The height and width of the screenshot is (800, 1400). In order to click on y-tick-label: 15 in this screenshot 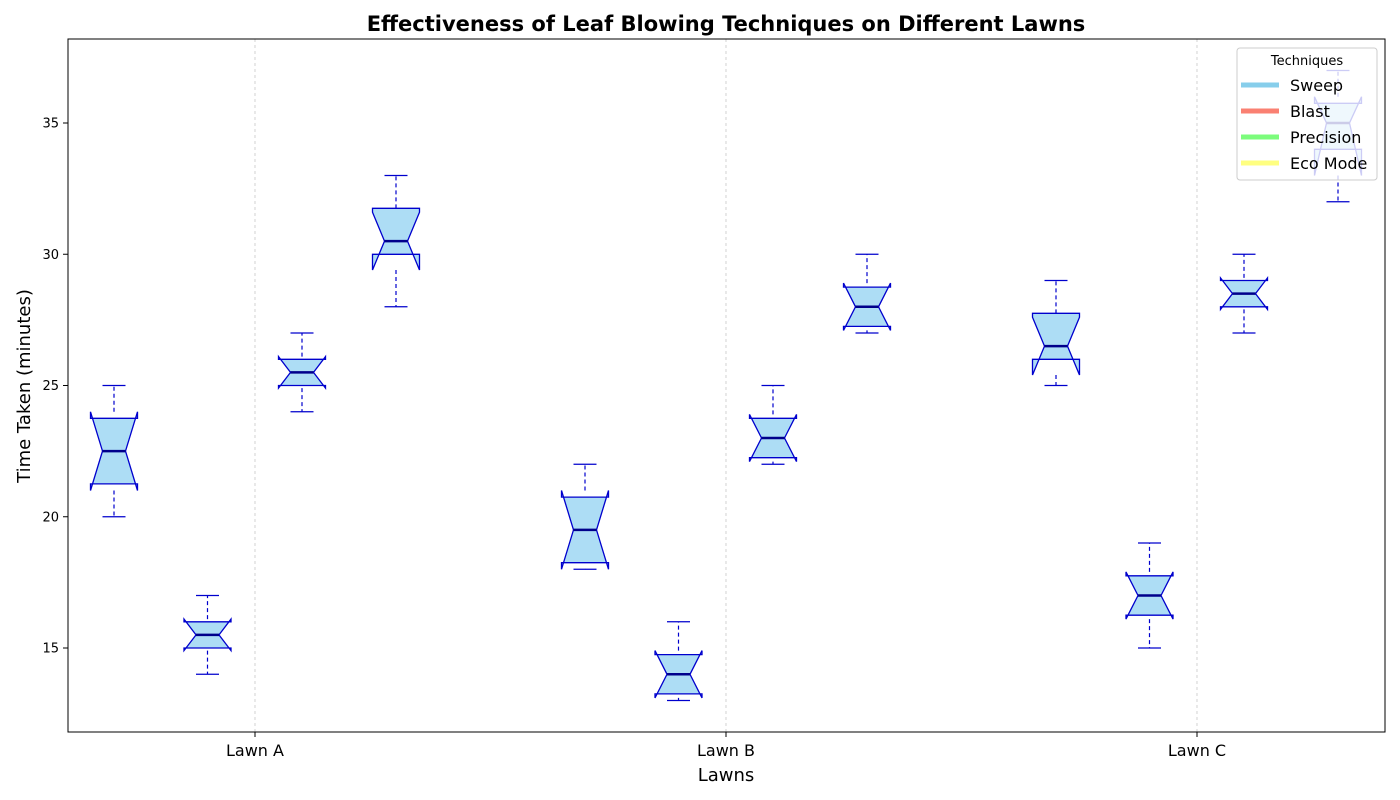, I will do `click(50, 649)`.